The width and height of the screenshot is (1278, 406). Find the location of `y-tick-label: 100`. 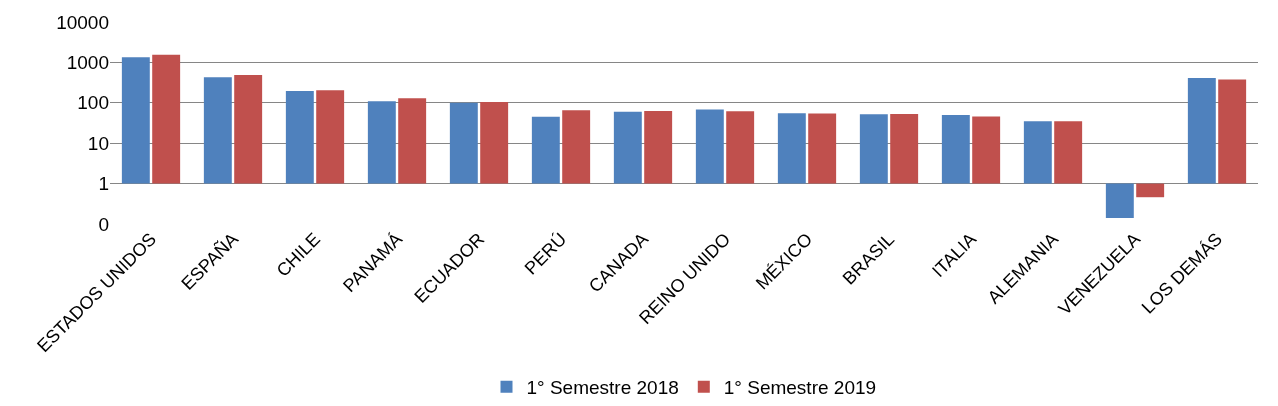

y-tick-label: 100 is located at coordinates (93, 103).